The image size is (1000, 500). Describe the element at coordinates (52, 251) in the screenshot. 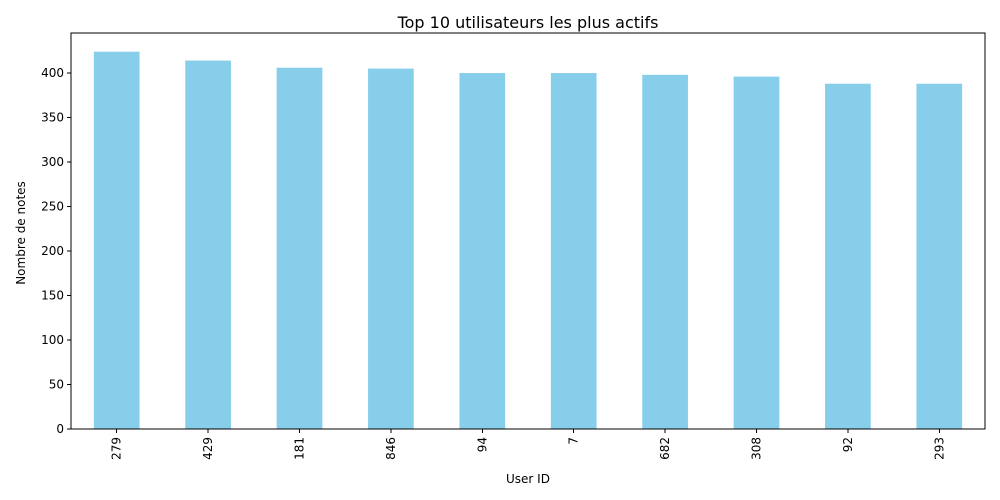

I see `y-tick-label: 200` at that location.